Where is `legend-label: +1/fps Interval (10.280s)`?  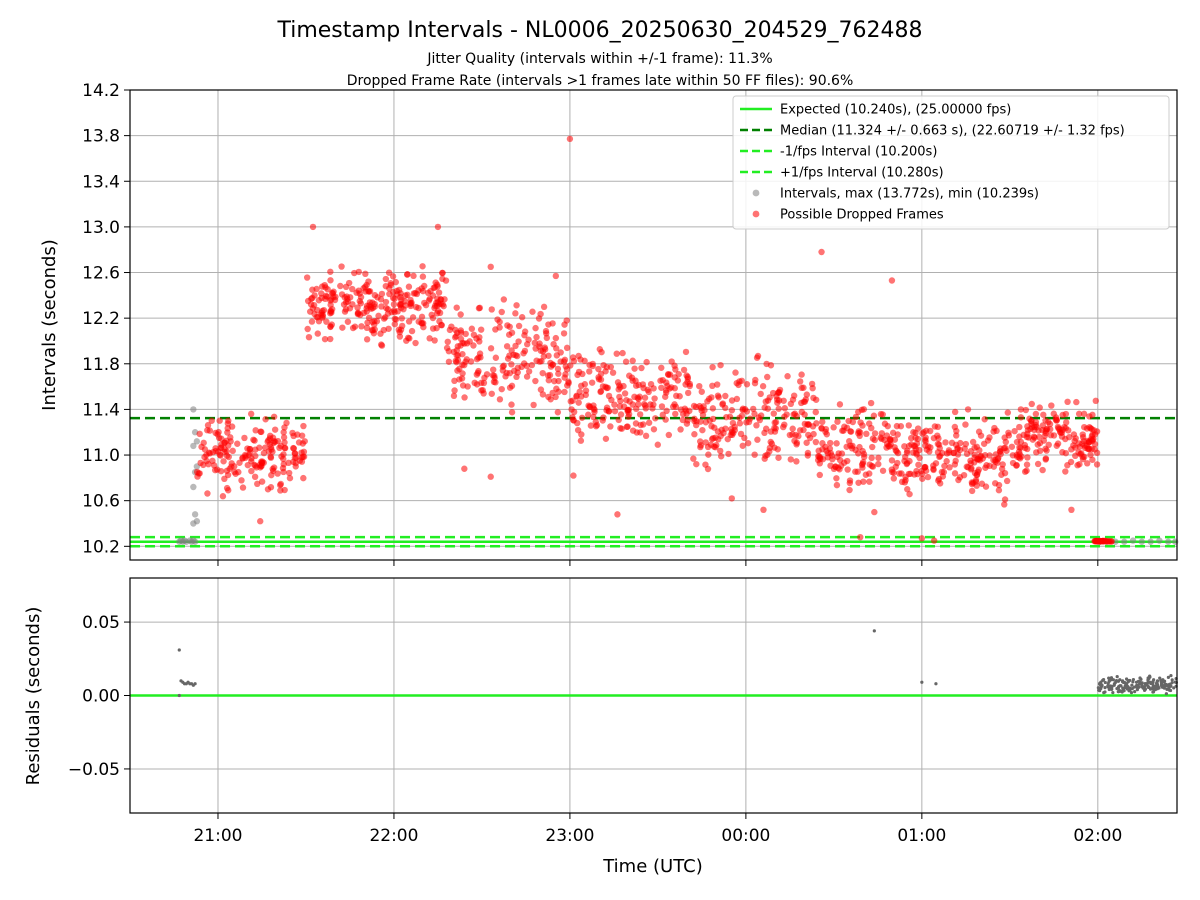 legend-label: +1/fps Interval (10.280s) is located at coordinates (862, 173).